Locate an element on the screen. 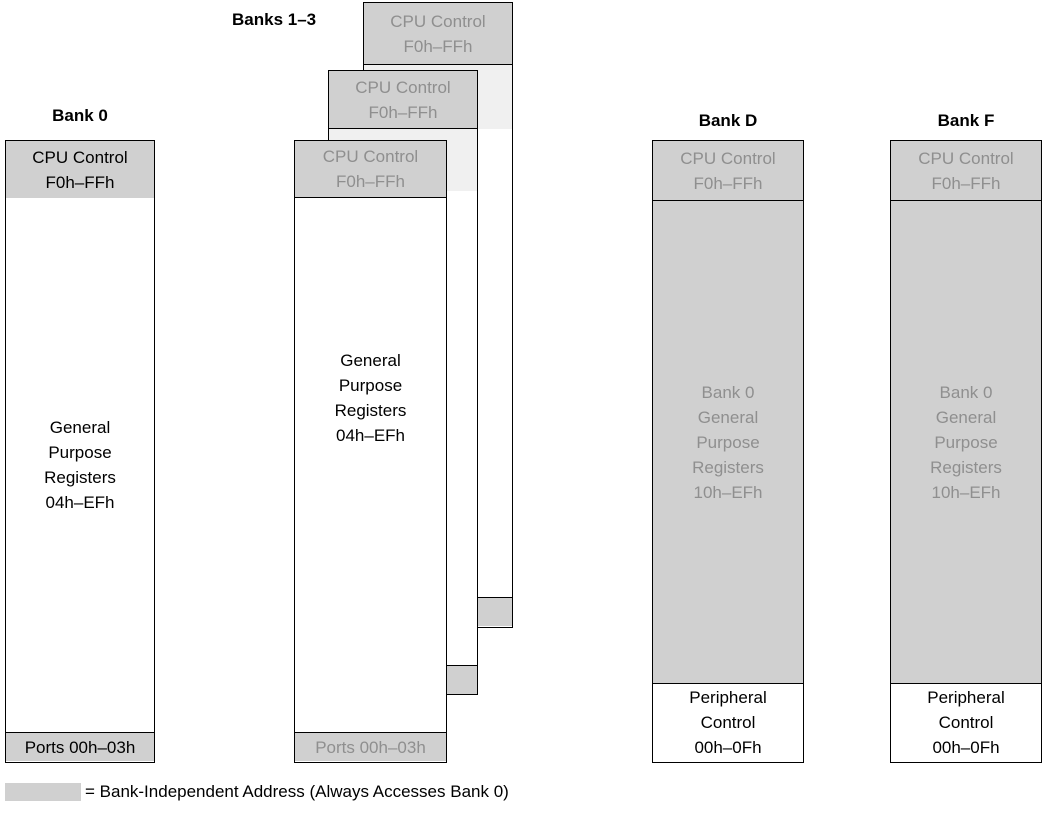 Image resolution: width=1044 pixels, height=818 pixels. banks13-title: Banks 1–3 is located at coordinates (274, 19).